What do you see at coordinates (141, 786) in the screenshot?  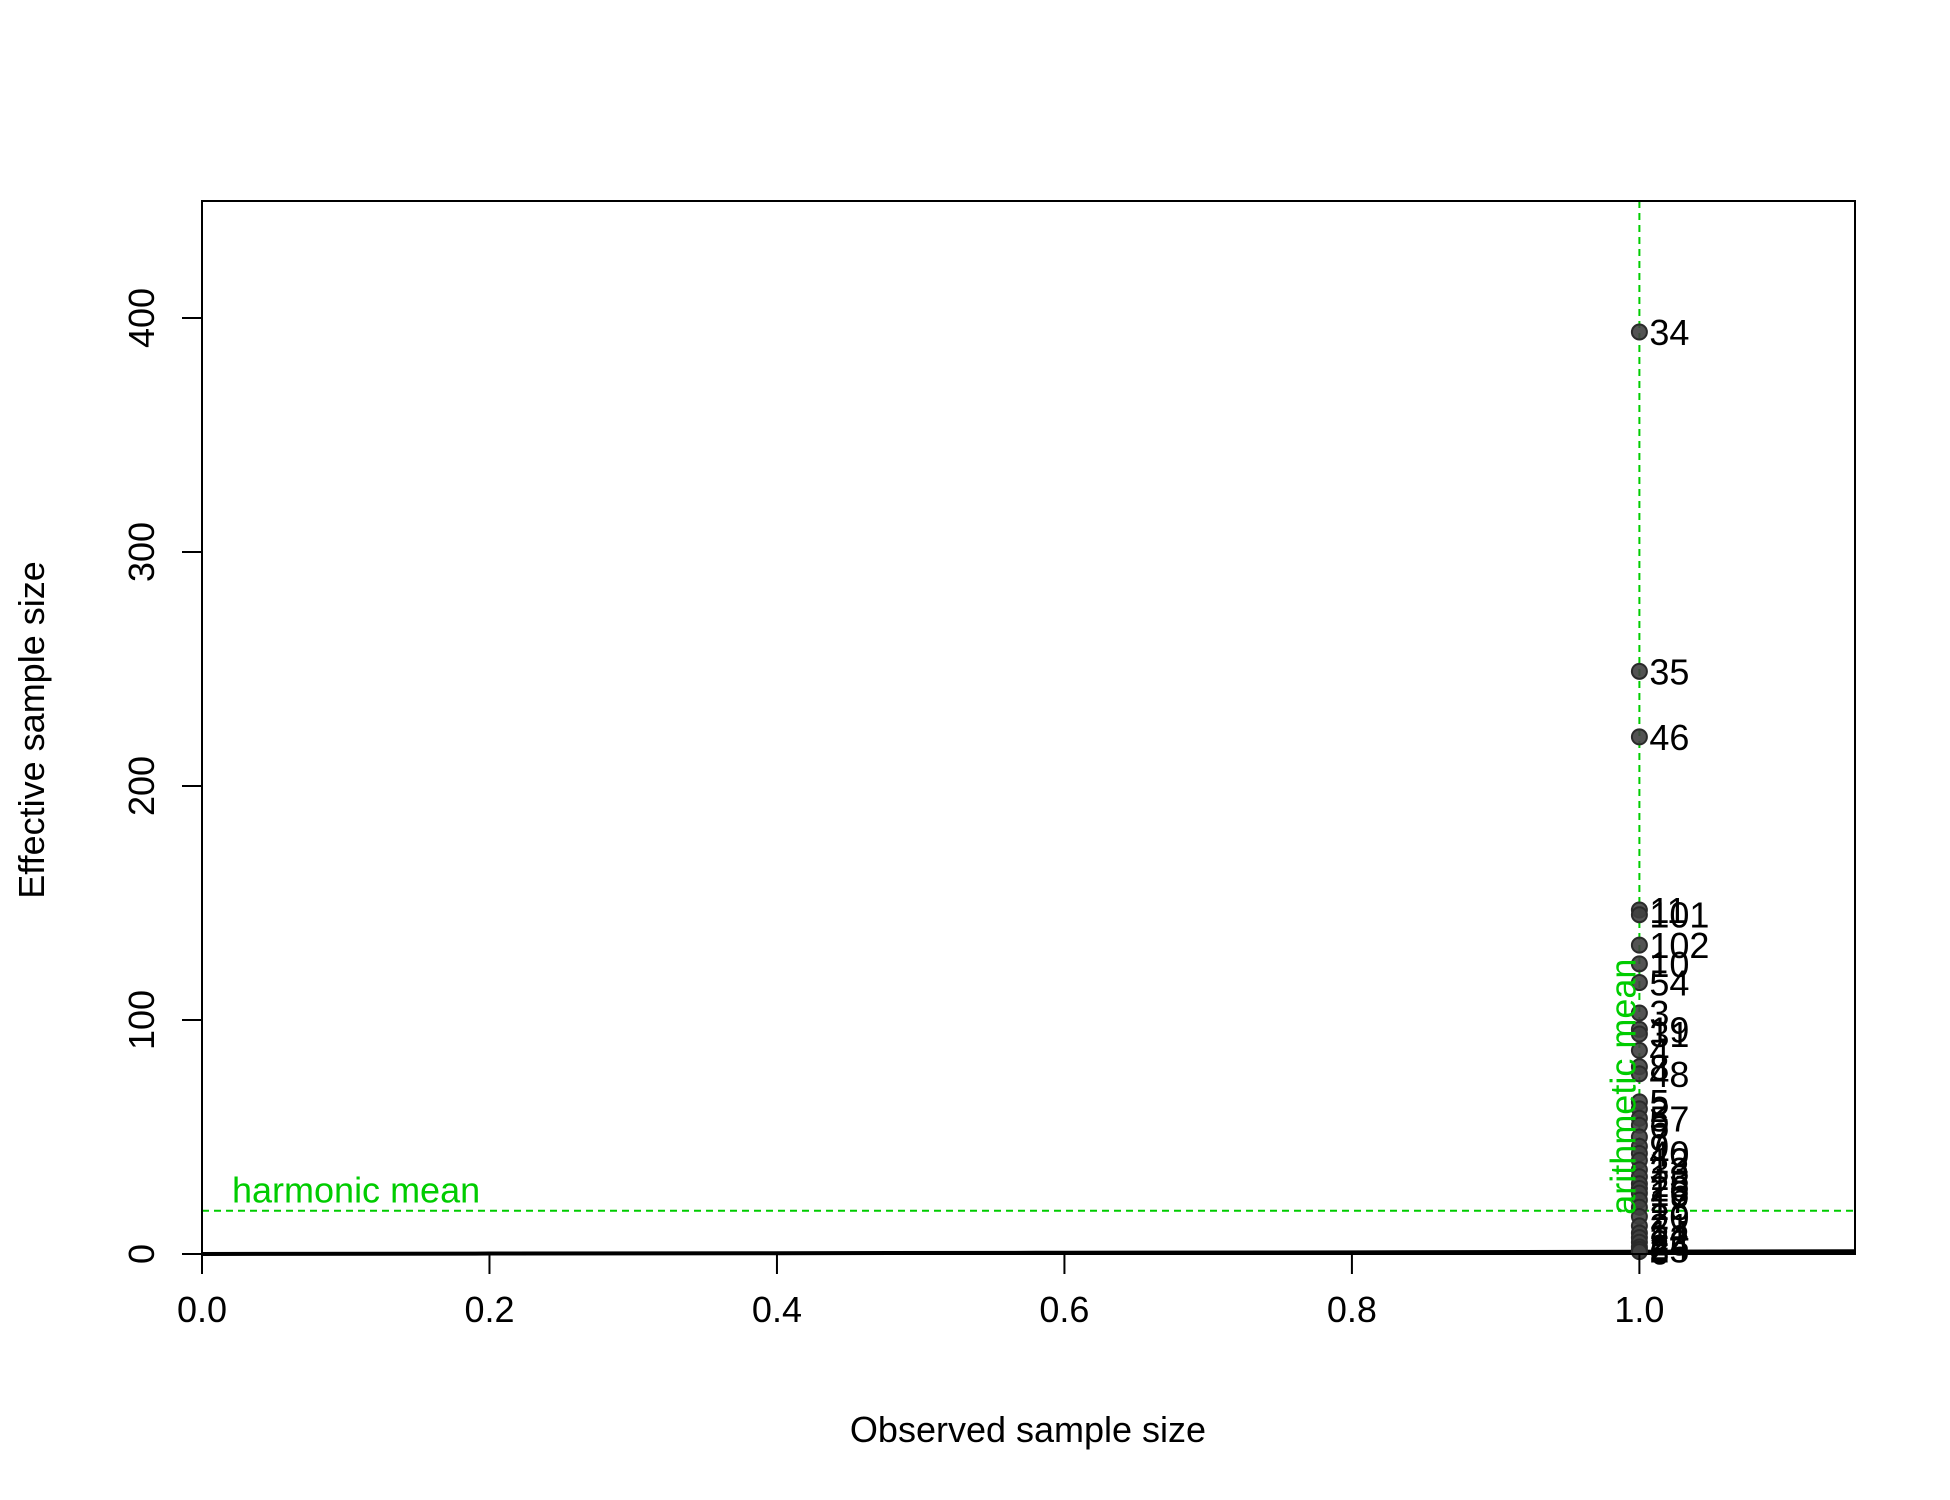 I see `y-tick-label: 200` at bounding box center [141, 786].